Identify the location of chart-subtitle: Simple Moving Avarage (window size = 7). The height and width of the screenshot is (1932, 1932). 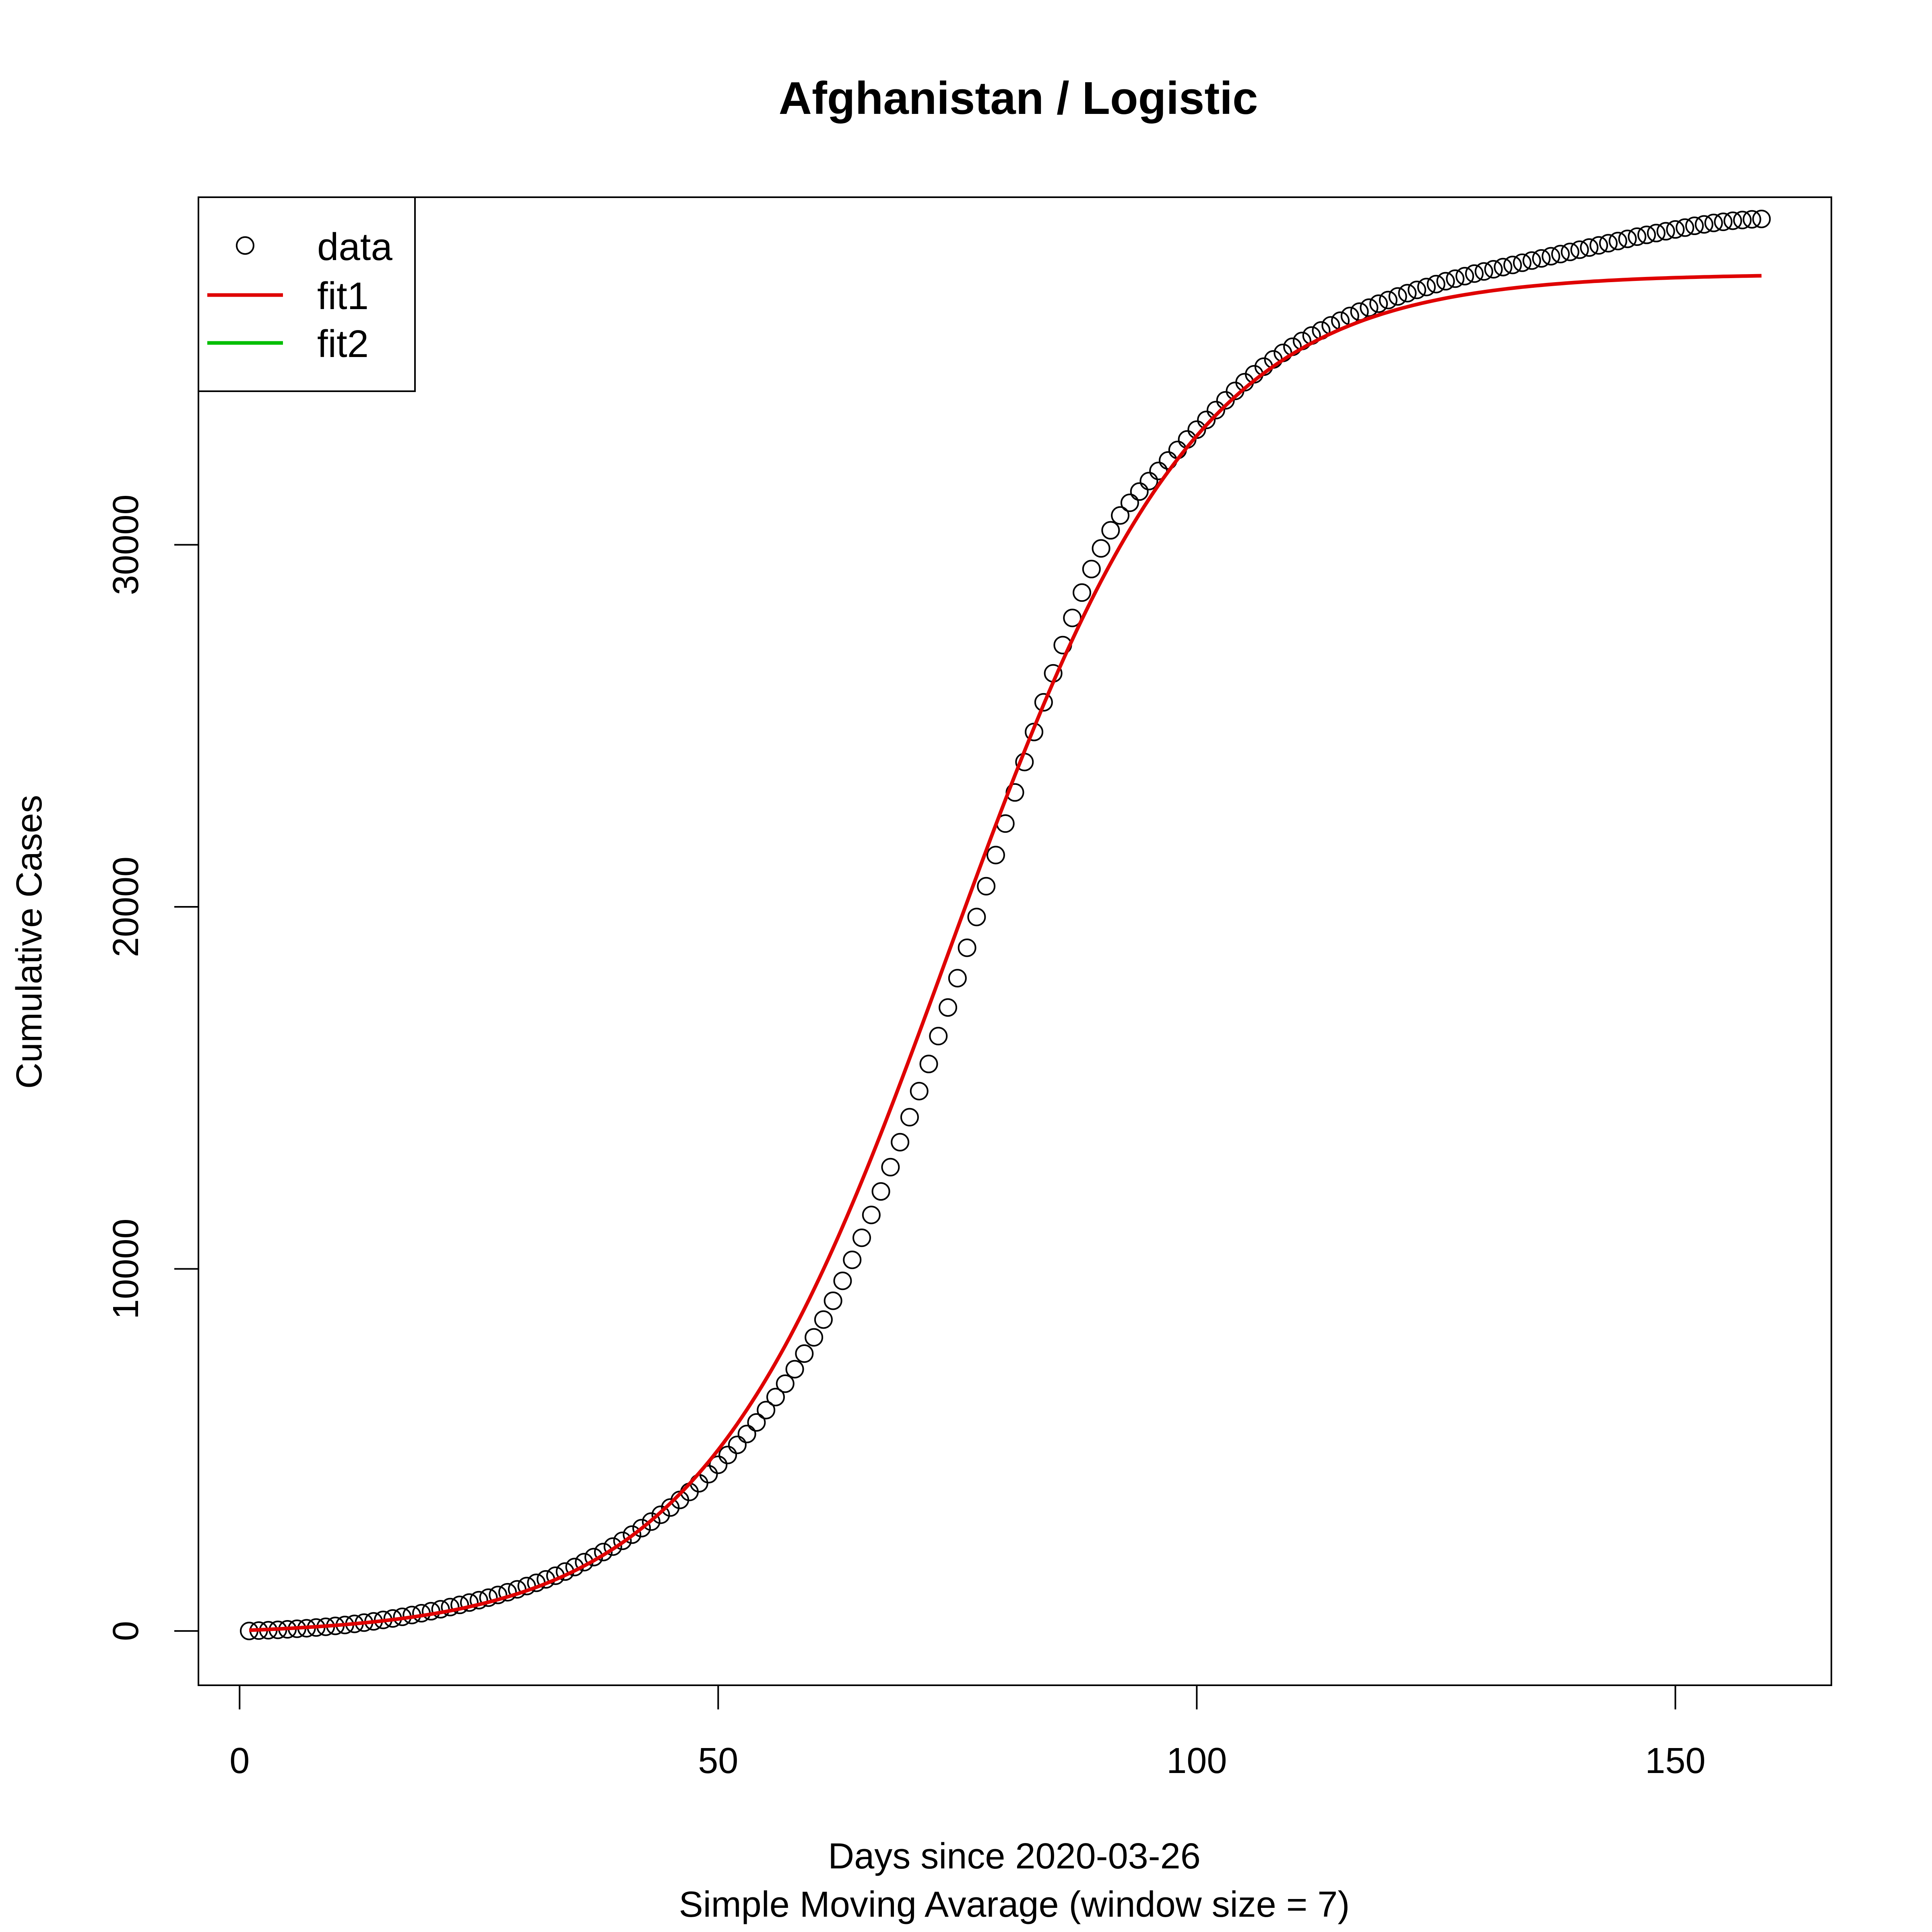
(1014, 1905).